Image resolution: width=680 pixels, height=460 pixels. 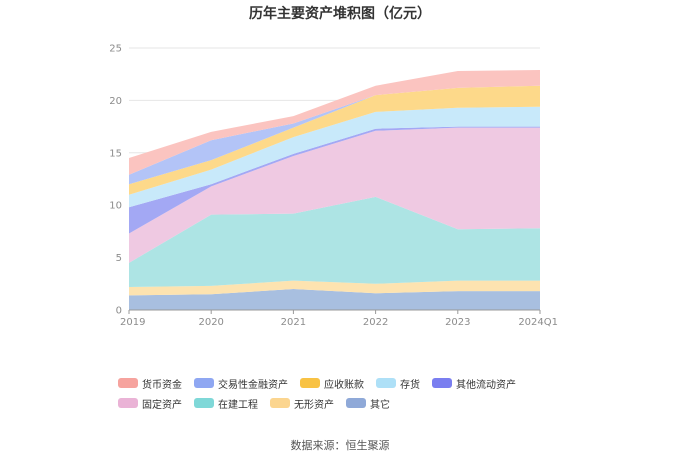 I want to click on legend-item-2: 应收账款, so click(x=332, y=383).